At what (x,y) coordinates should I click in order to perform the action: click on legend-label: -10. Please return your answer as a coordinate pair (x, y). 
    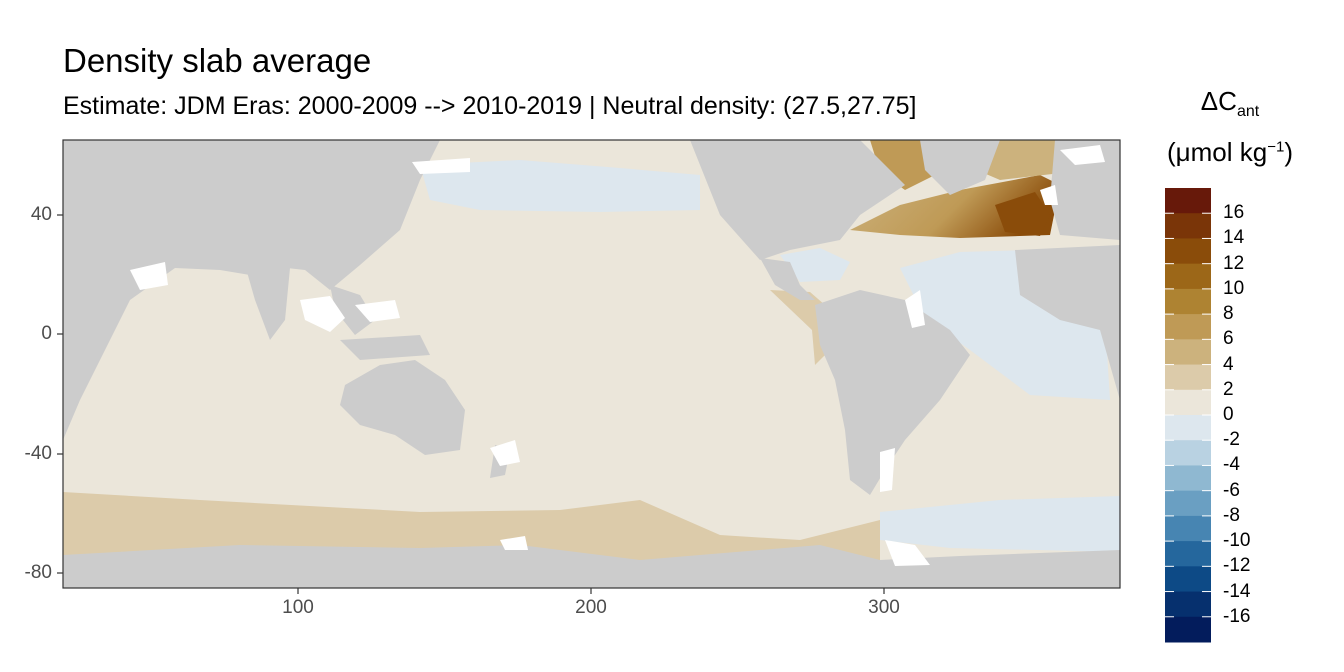
    Looking at the image, I should click on (1237, 541).